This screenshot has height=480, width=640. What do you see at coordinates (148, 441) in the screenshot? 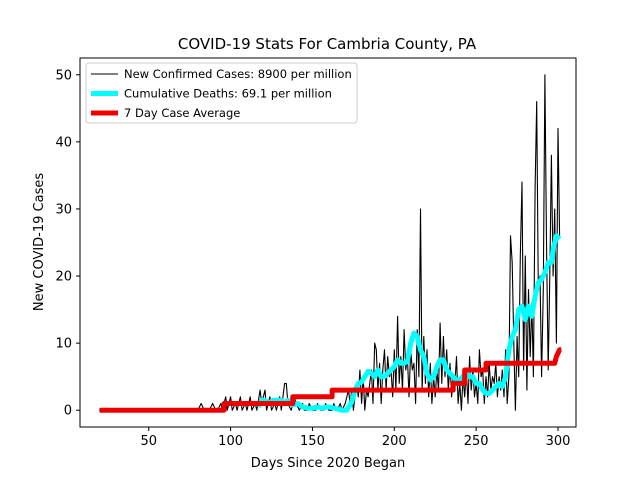
I see `x-tick-label: 50` at bounding box center [148, 441].